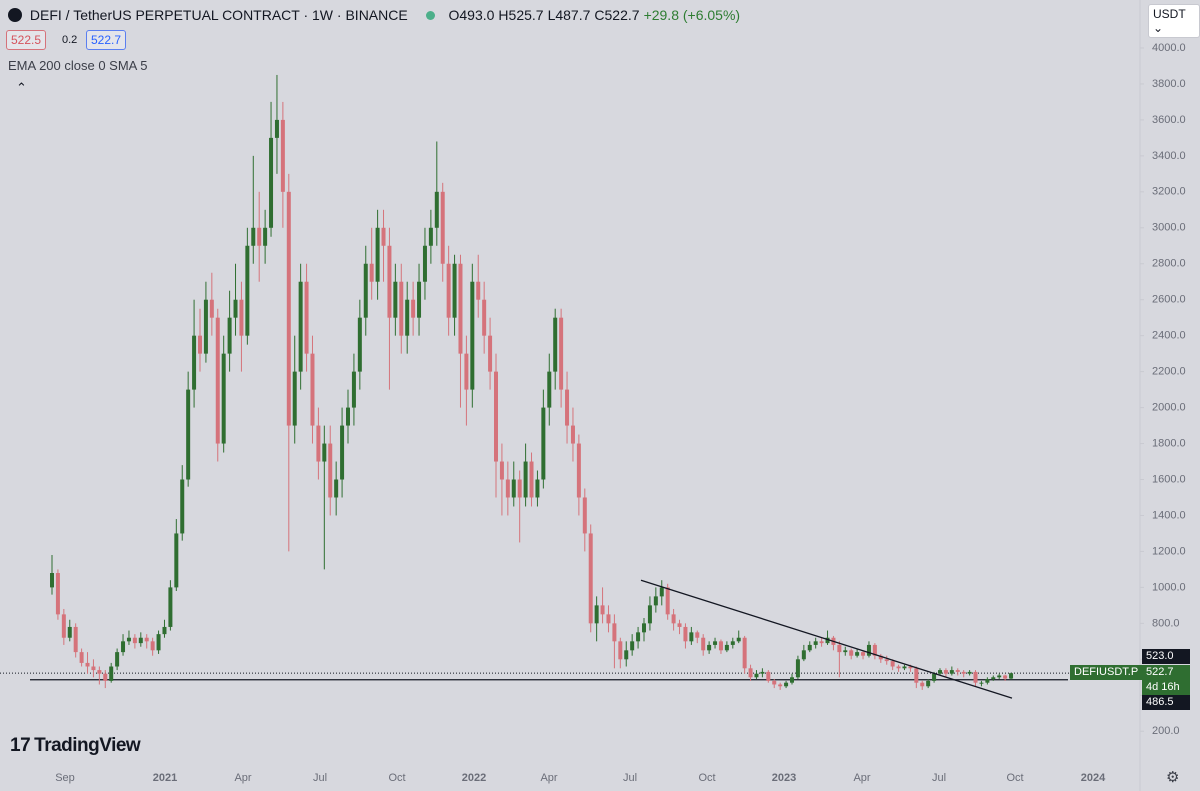  I want to click on ohlc: O493.0 H525.7 L487.7 C522.7 +29.8 (+6.05%), so click(596, 15).